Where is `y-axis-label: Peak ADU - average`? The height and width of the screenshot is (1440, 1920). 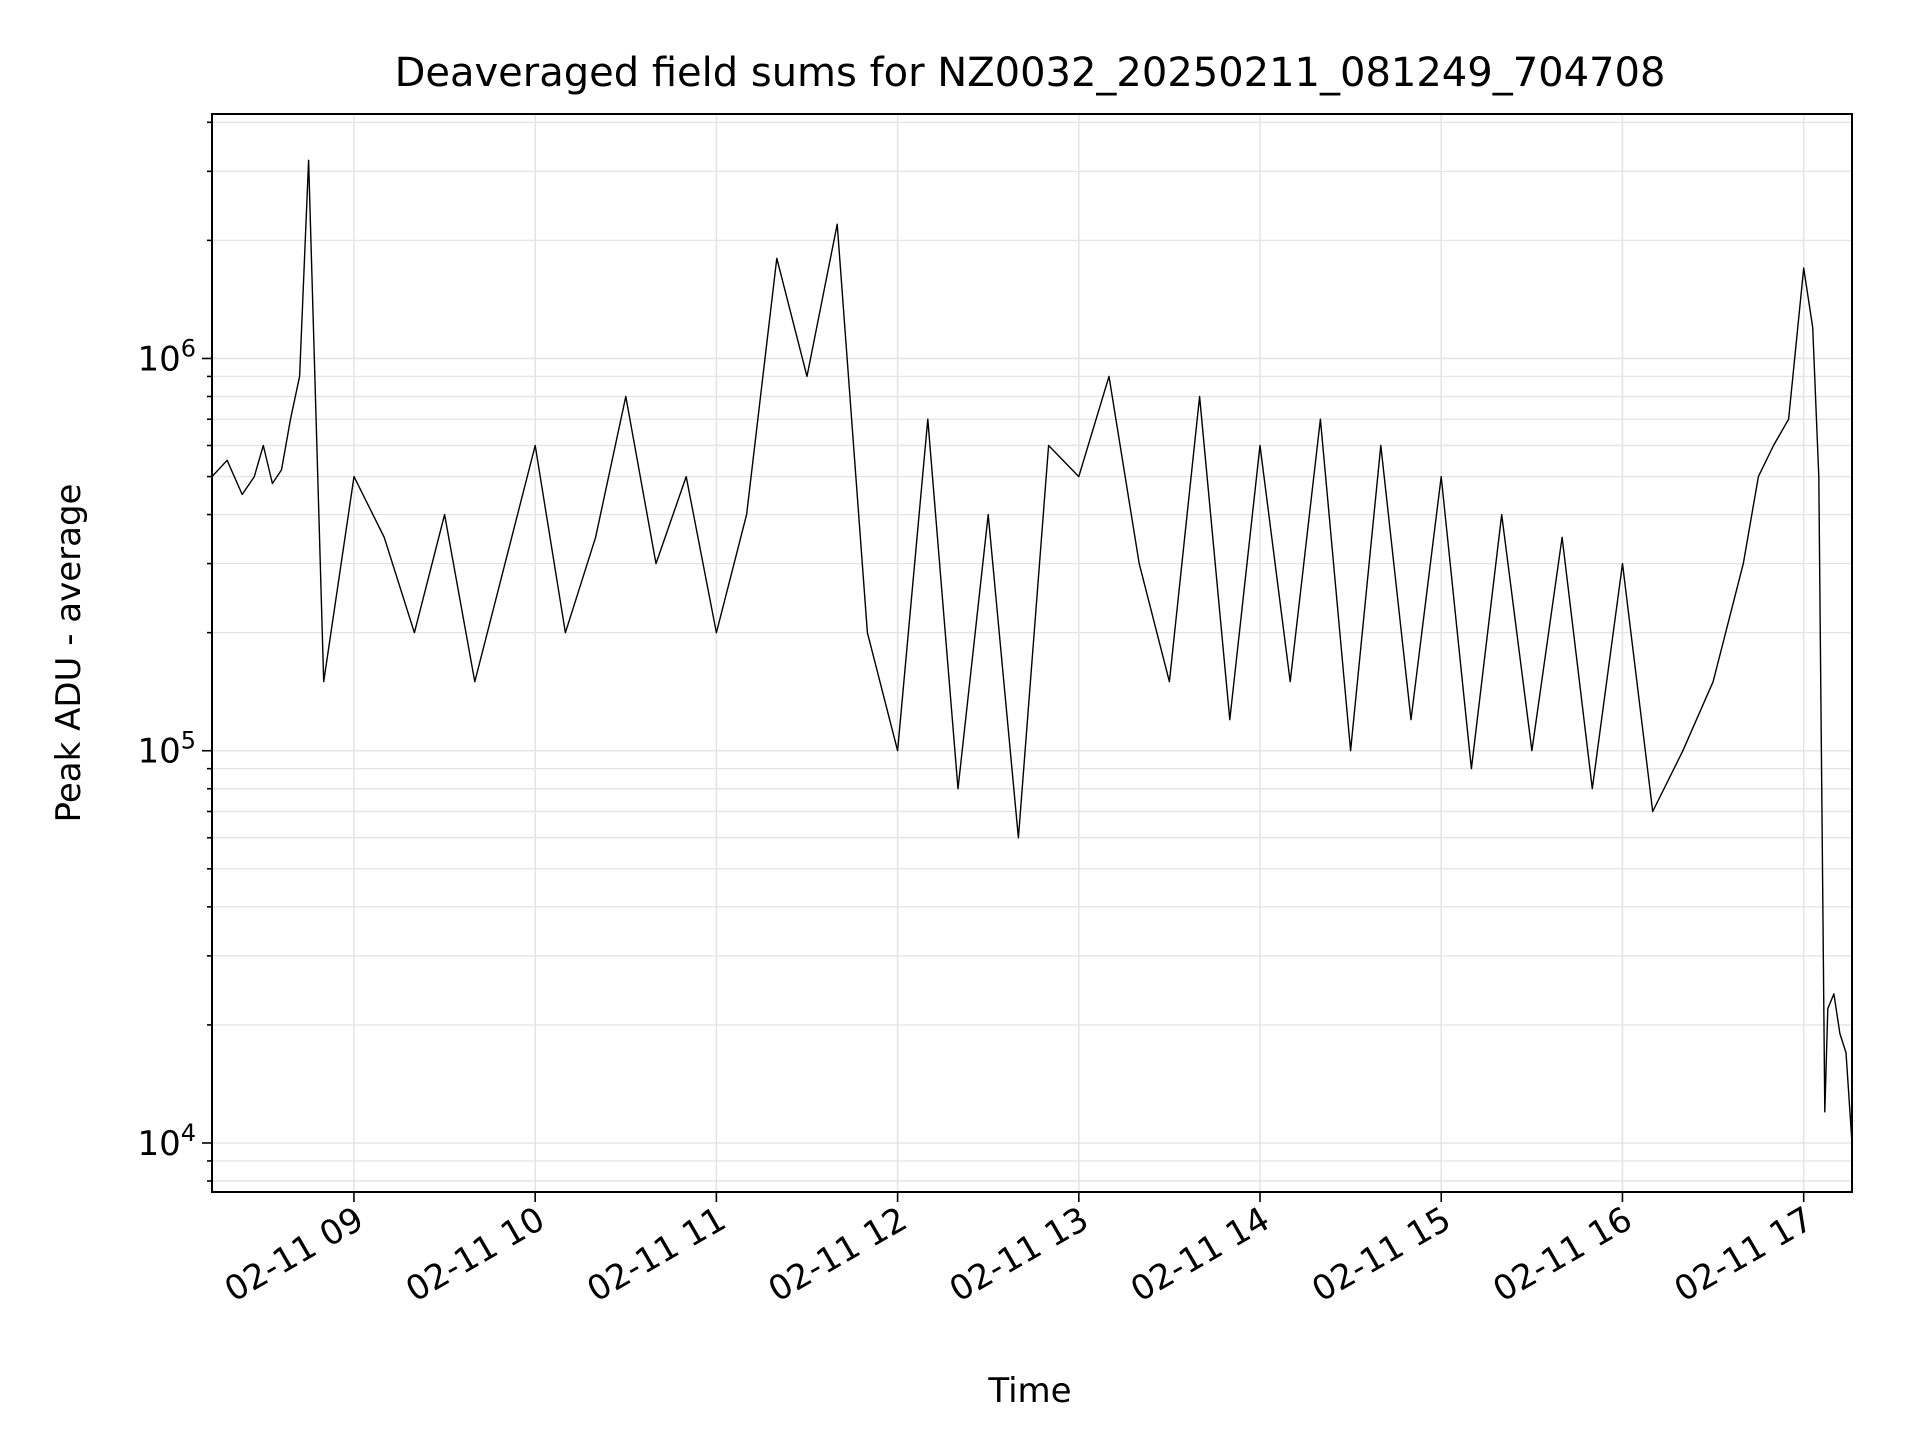
y-axis-label: Peak ADU - average is located at coordinates (69, 653).